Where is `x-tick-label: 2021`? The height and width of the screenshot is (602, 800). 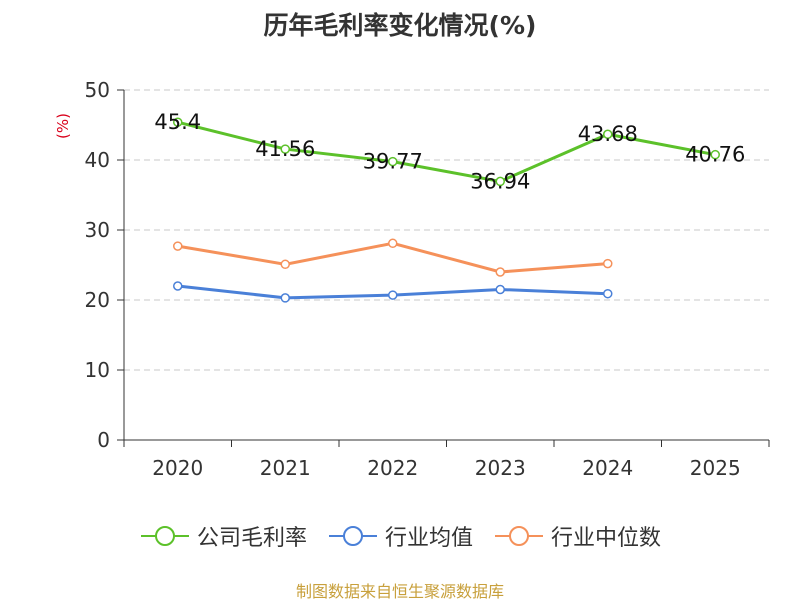 x-tick-label: 2021 is located at coordinates (285, 468).